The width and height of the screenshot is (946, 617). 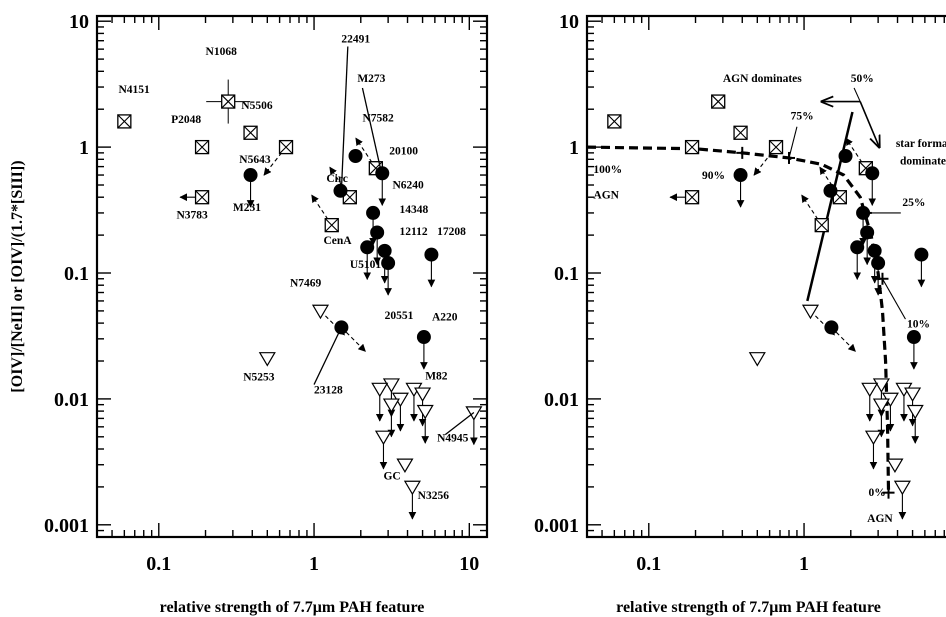 What do you see at coordinates (186, 120) in the screenshot?
I see `chart-0-annotation-label: P2048` at bounding box center [186, 120].